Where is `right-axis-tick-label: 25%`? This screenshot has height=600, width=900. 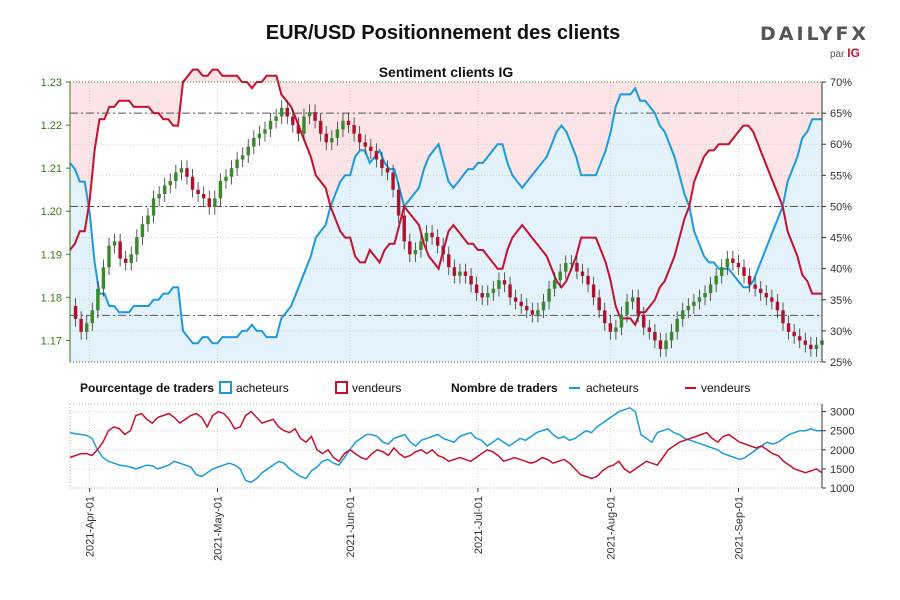 right-axis-tick-label: 25% is located at coordinates (841, 363).